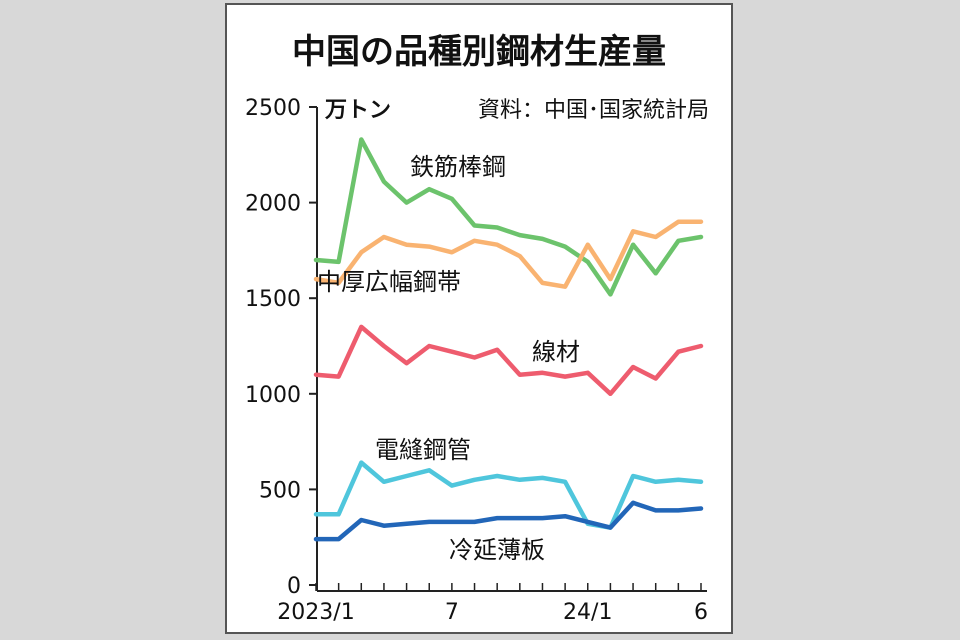  Describe the element at coordinates (452, 612) in the screenshot. I see `x-tick-label: 7` at that location.